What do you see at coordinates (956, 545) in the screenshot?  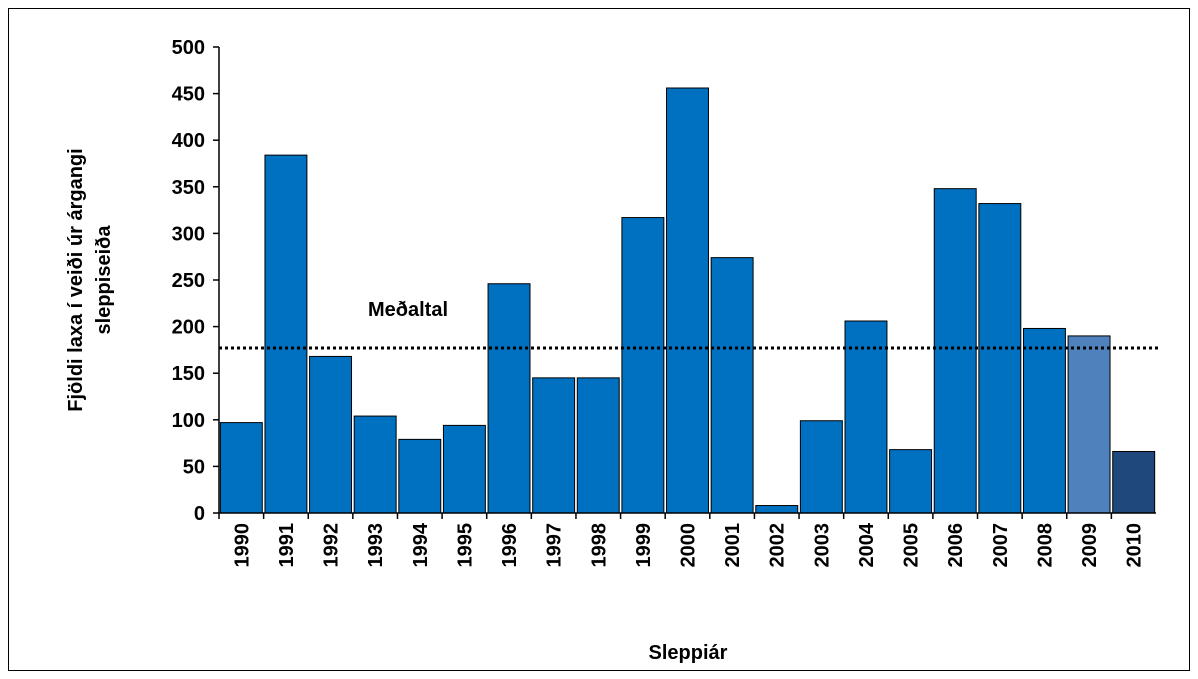 I see `x-tick-label: 2006` at bounding box center [956, 545].